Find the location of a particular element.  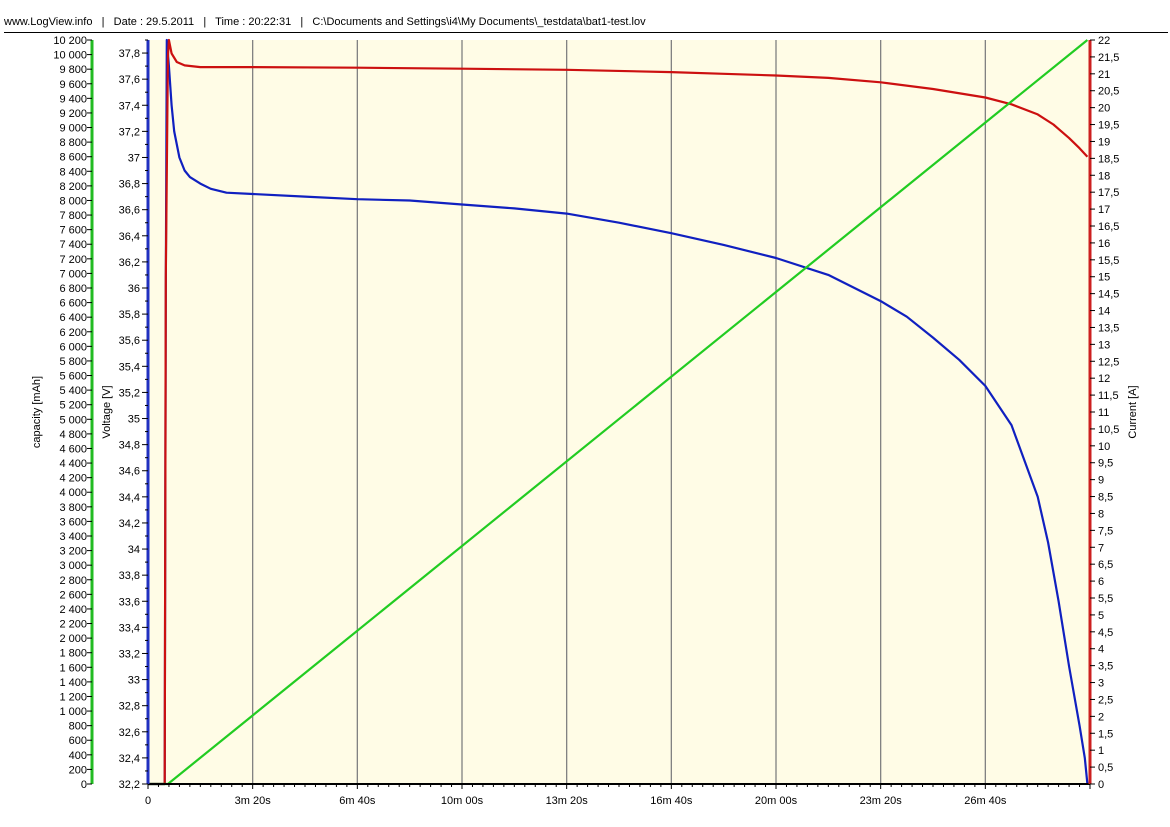

current-tick-label: 21 is located at coordinates (1104, 75).